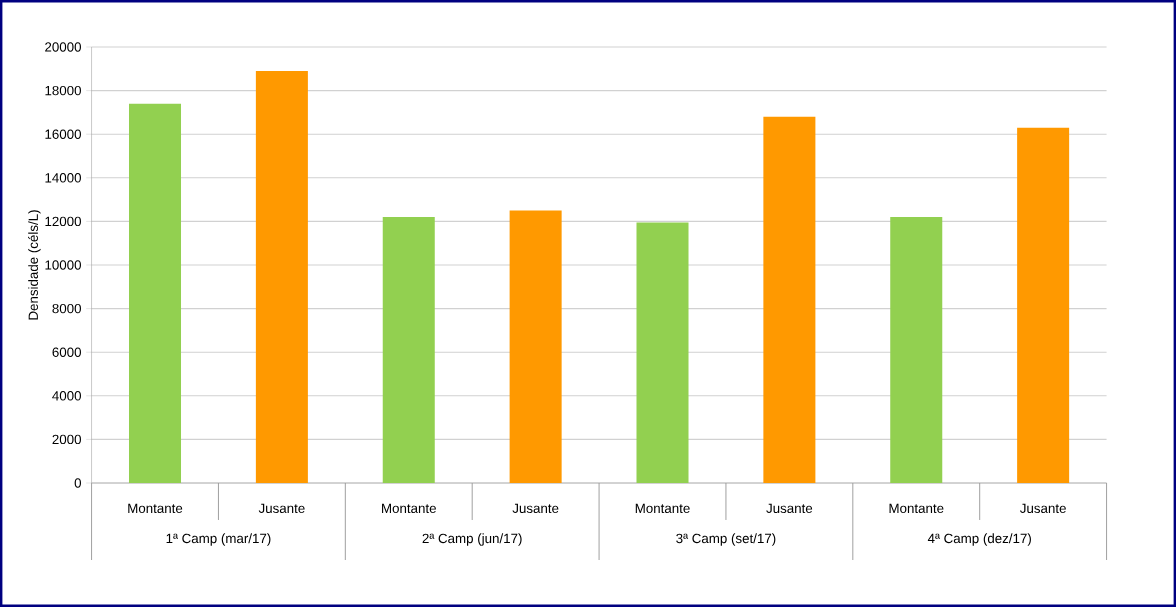 Image resolution: width=1176 pixels, height=607 pixels. What do you see at coordinates (66, 308) in the screenshot?
I see `y-tick-label: 8000` at bounding box center [66, 308].